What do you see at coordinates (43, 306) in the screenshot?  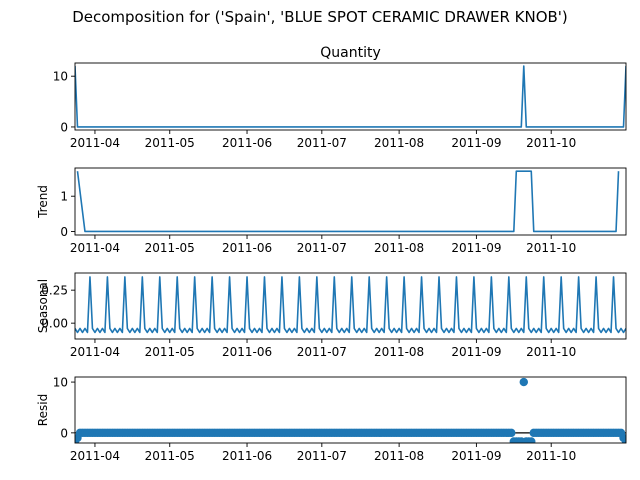 I see `y-axis-label: Seasonal` at bounding box center [43, 306].